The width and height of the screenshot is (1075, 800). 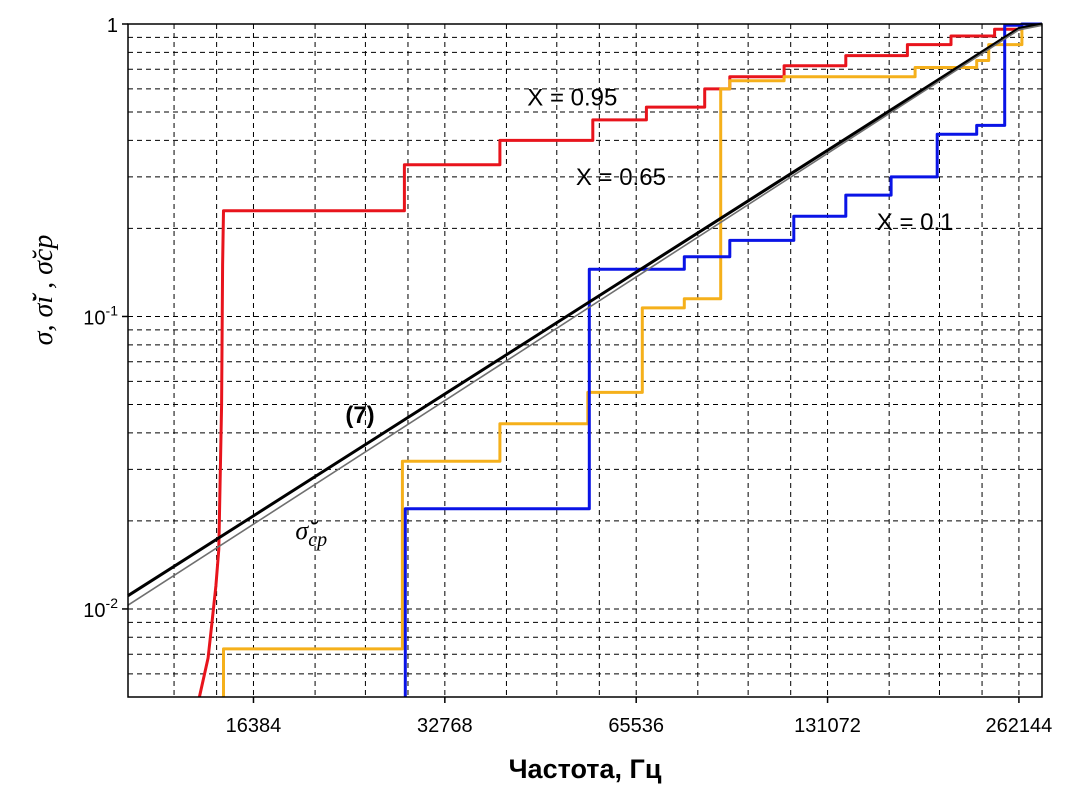 What do you see at coordinates (445, 726) in the screenshot?
I see `x-tick-label: 32768` at bounding box center [445, 726].